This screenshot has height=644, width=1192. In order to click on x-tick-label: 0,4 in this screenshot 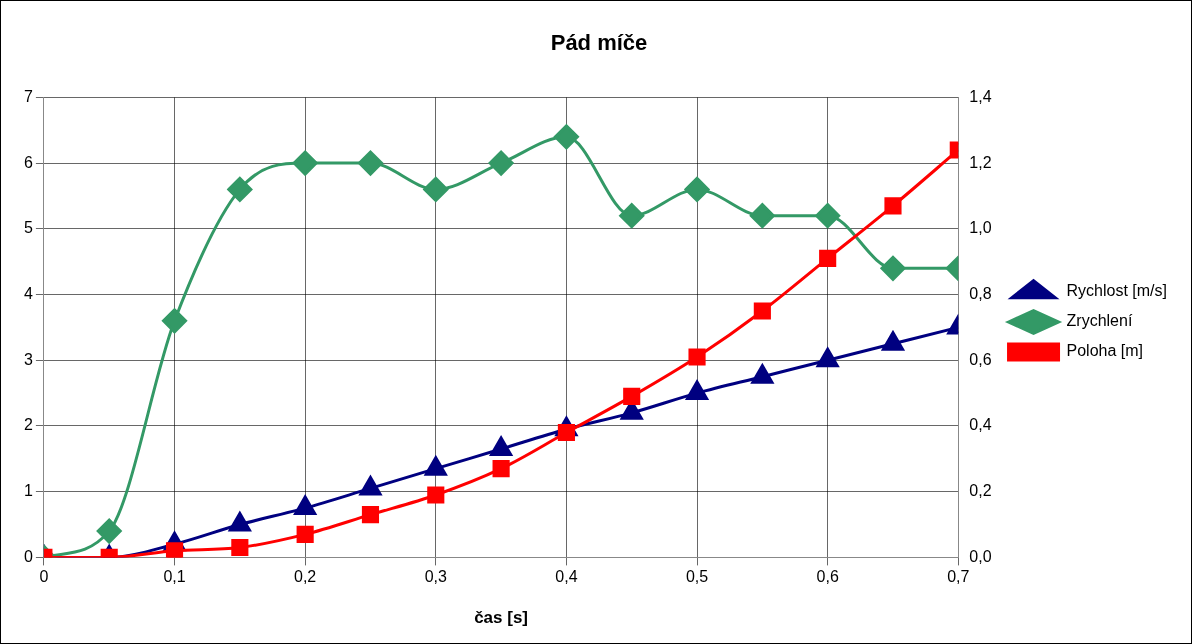, I will do `click(566, 577)`.